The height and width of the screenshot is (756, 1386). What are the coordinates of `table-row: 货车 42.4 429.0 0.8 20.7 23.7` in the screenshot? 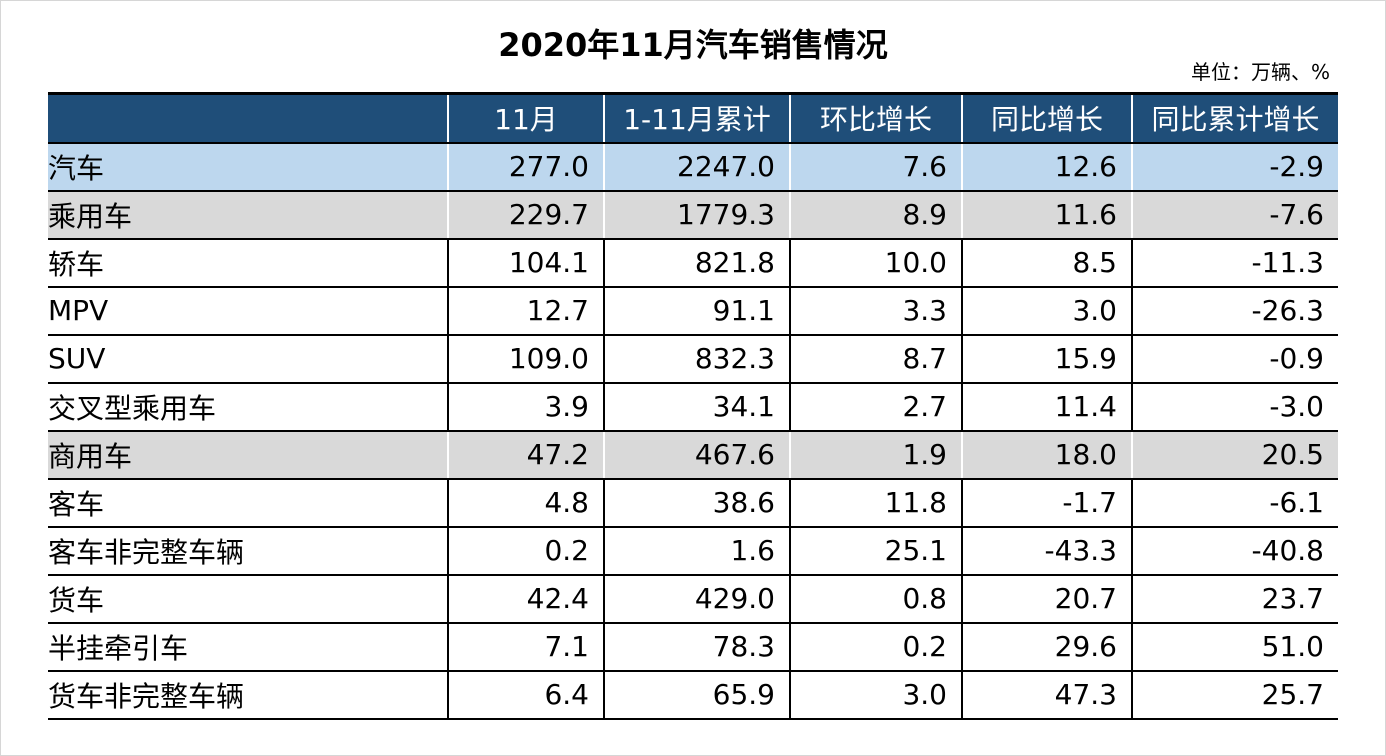 It's located at (693, 599).